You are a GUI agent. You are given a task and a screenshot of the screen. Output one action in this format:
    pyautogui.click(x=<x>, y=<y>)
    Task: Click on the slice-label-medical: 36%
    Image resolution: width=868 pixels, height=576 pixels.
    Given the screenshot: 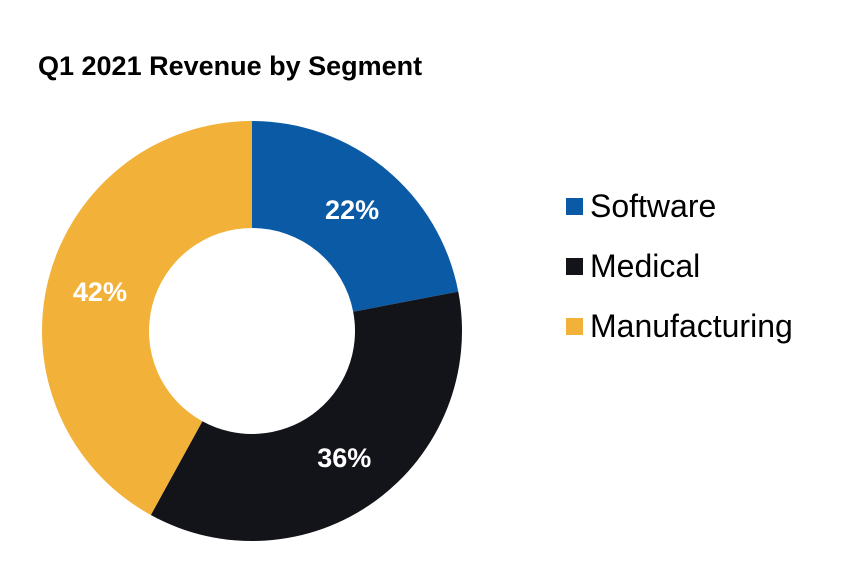 What is the action you would take?
    pyautogui.click(x=344, y=458)
    